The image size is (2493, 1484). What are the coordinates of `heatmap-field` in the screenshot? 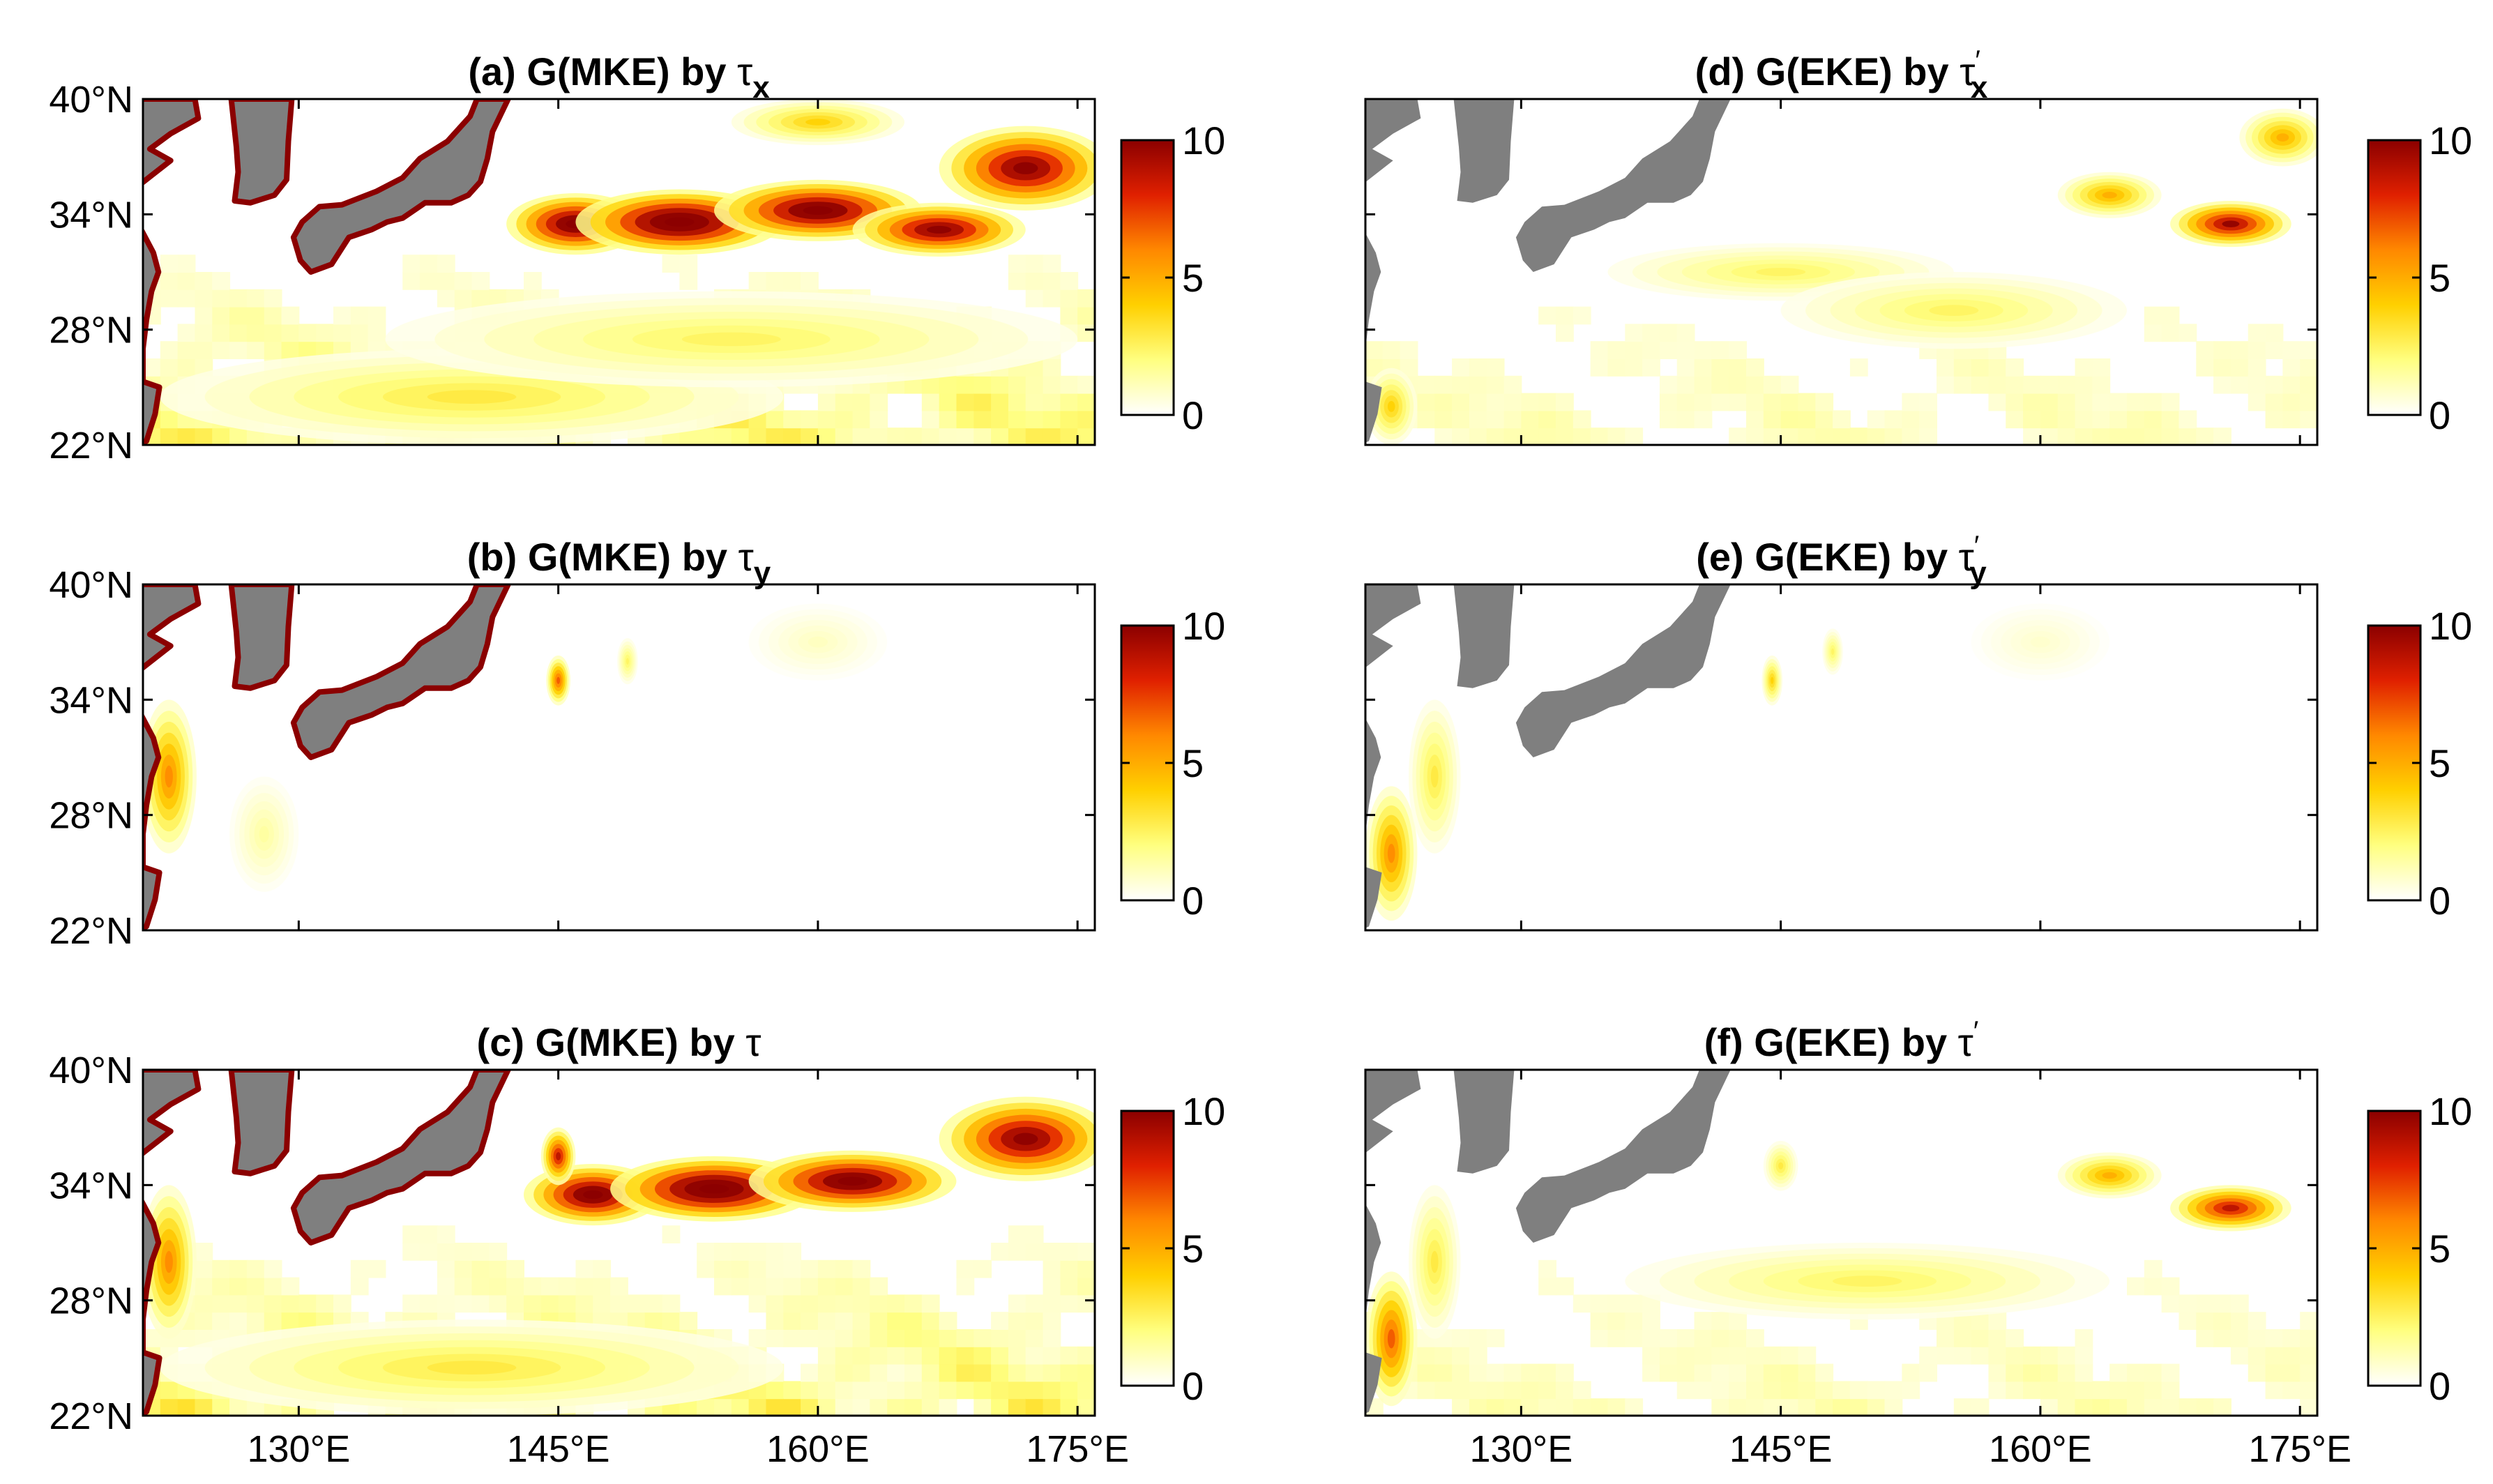 It's located at (619, 1243).